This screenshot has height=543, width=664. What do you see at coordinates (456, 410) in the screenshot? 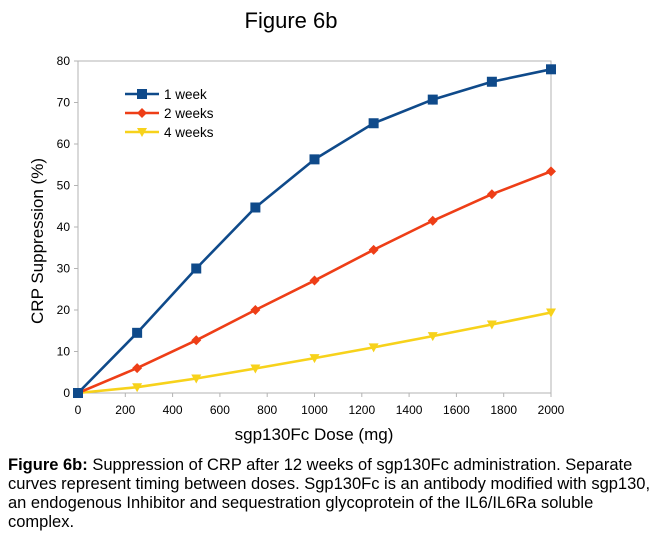
I see `x-tick-label: 1600` at bounding box center [456, 410].